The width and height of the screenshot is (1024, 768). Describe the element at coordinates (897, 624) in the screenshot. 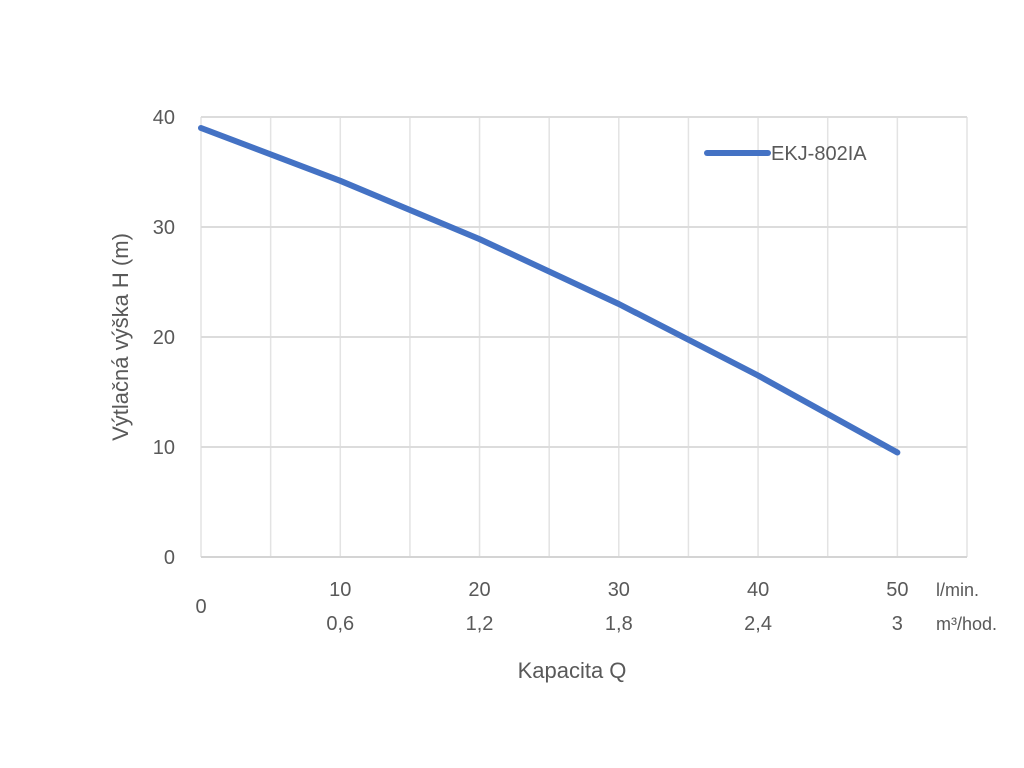

I see `x-tick-label-secondary: 3` at that location.